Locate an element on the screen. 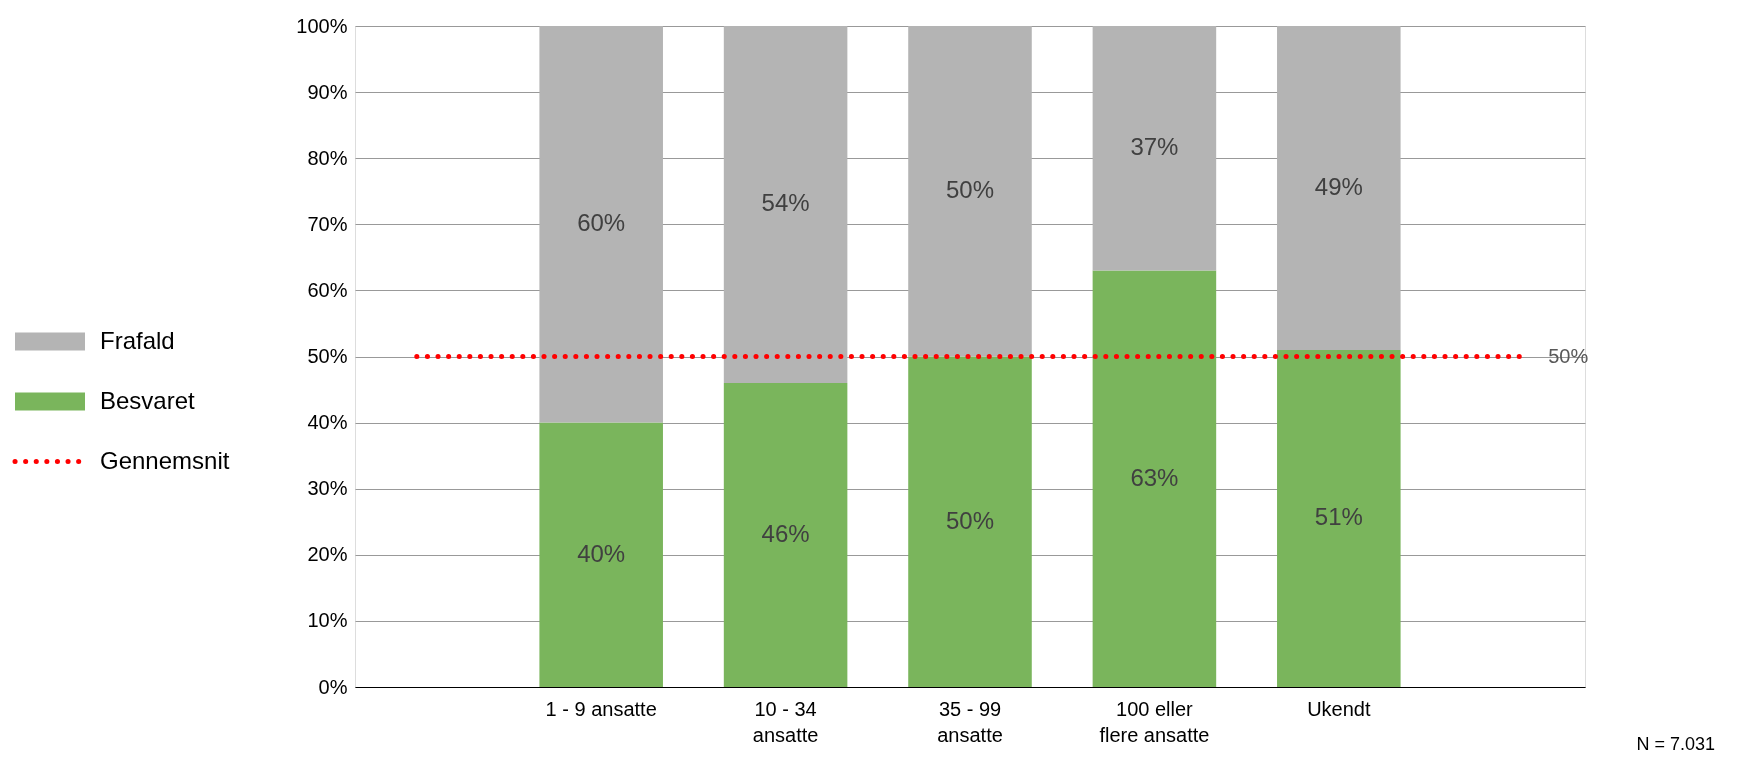 The height and width of the screenshot is (775, 1761). y-tick-label: 70% is located at coordinates (327, 223).